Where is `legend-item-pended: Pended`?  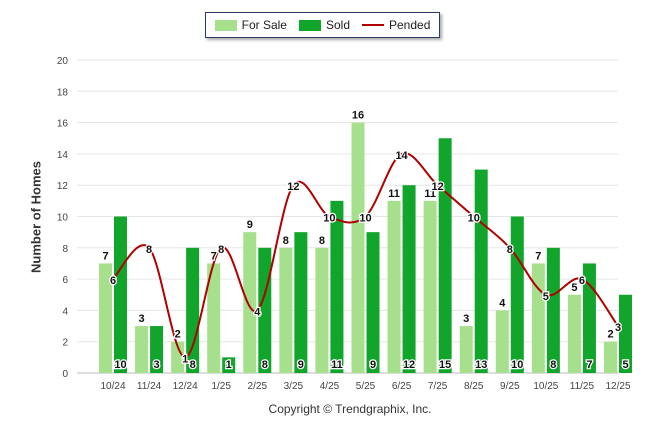 legend-item-pended: Pended is located at coordinates (396, 25).